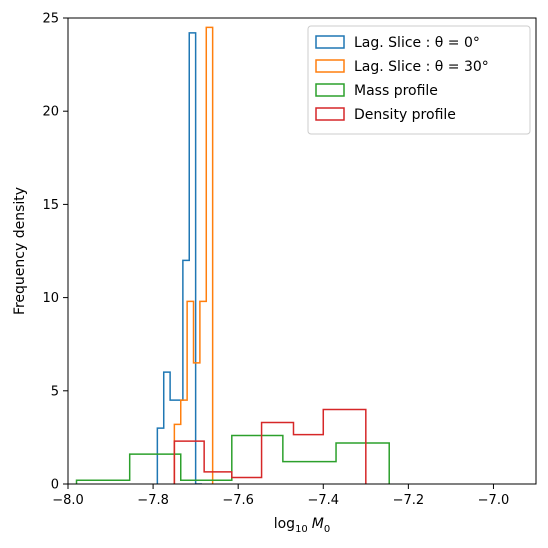 The width and height of the screenshot is (548, 548). Describe the element at coordinates (20, 251) in the screenshot. I see `y-axis-label: Frequency density` at that location.